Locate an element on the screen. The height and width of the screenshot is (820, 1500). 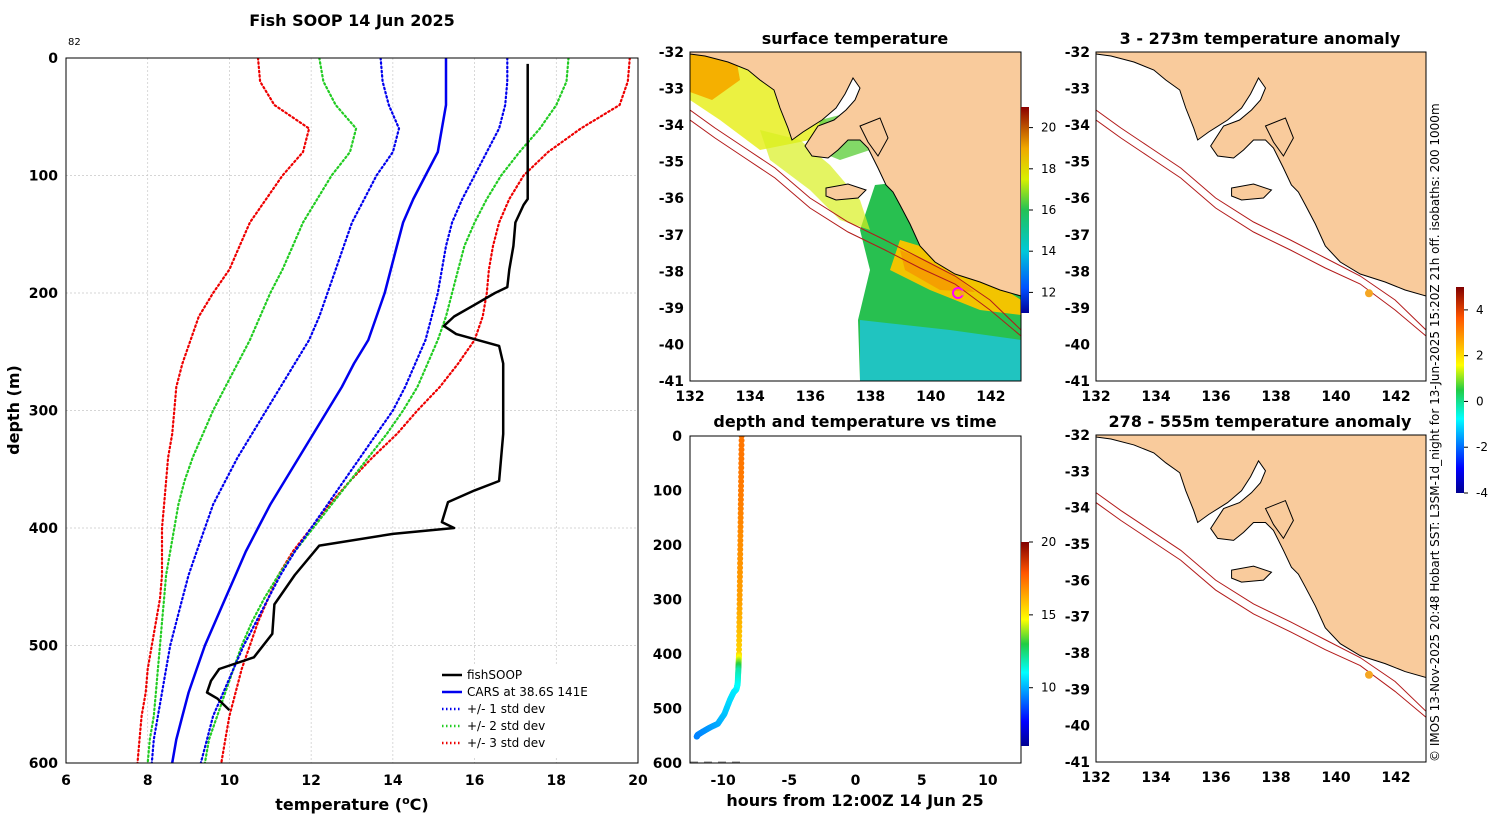
profile-ylabel: depth (m) is located at coordinates (13, 410).